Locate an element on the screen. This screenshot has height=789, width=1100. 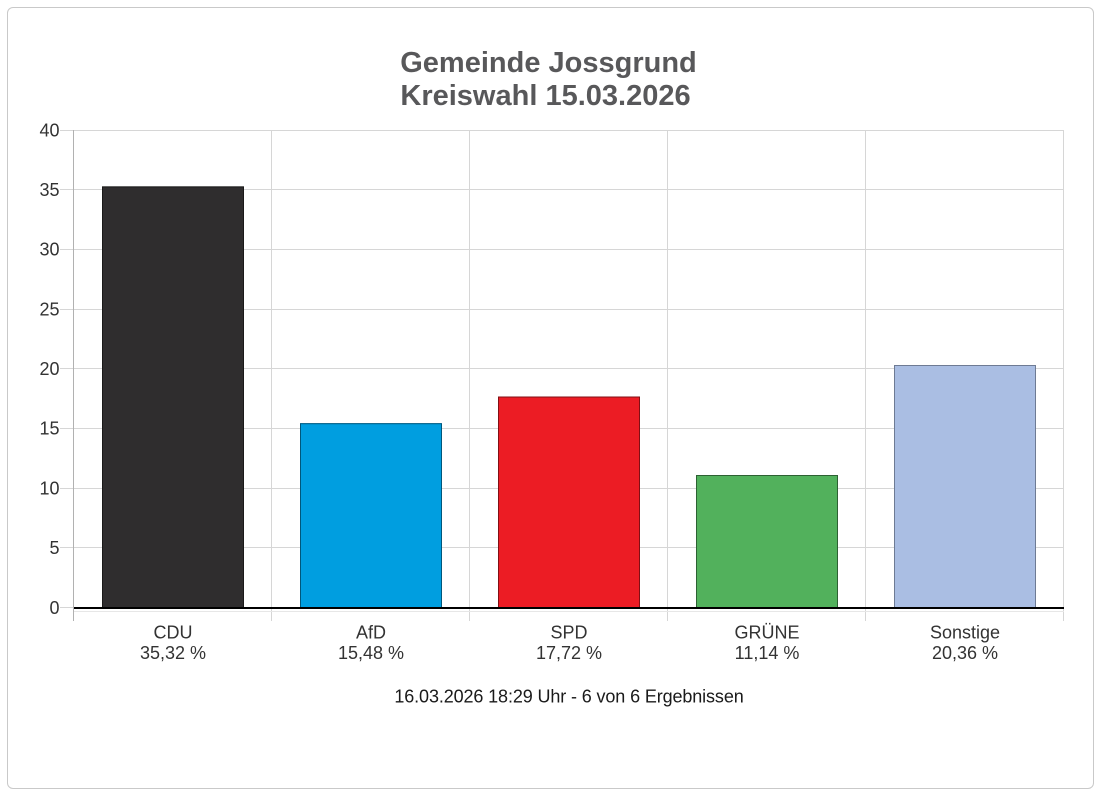
svg-text: 40 is located at coordinates (49, 130).